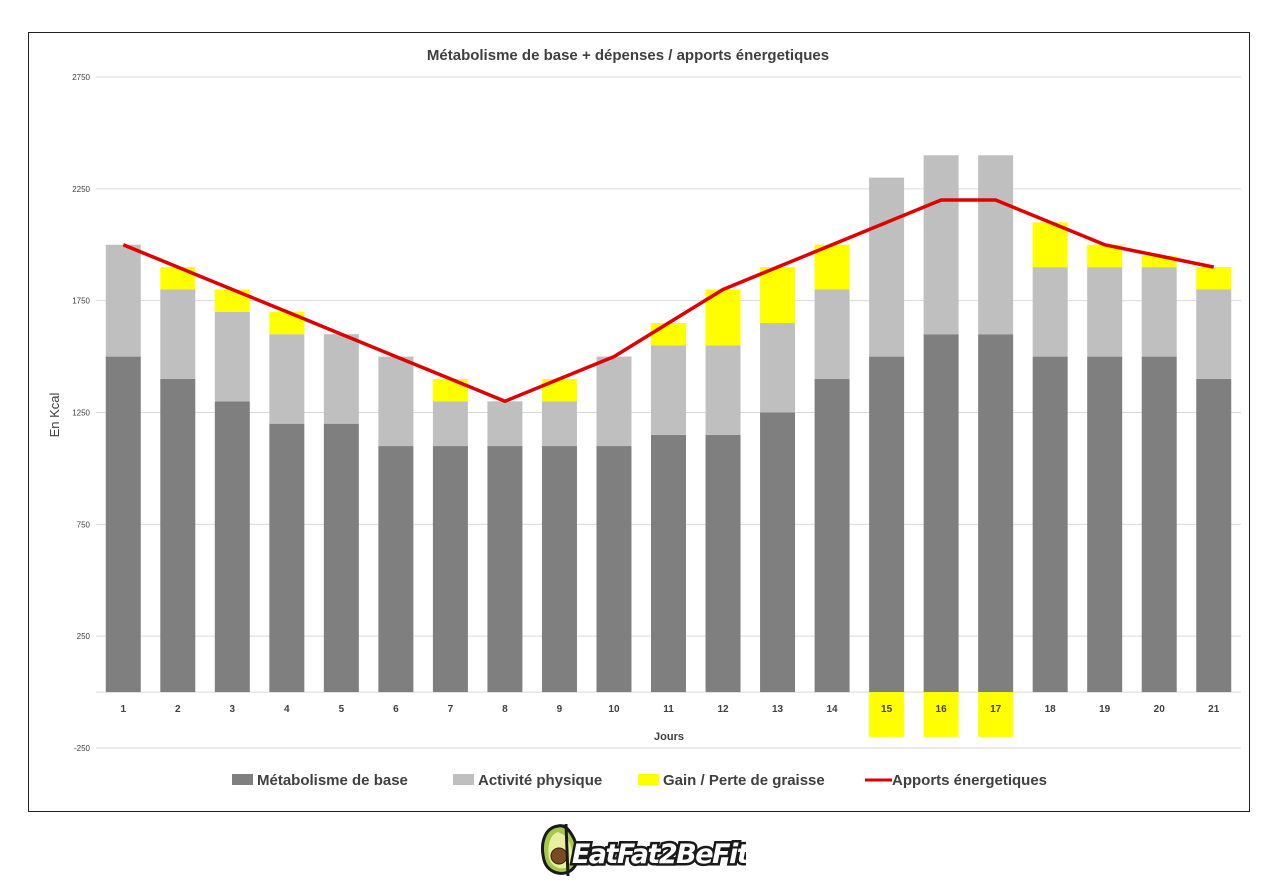 This screenshot has width=1280, height=891. What do you see at coordinates (996, 709) in the screenshot?
I see `x-tick-label: 17` at bounding box center [996, 709].